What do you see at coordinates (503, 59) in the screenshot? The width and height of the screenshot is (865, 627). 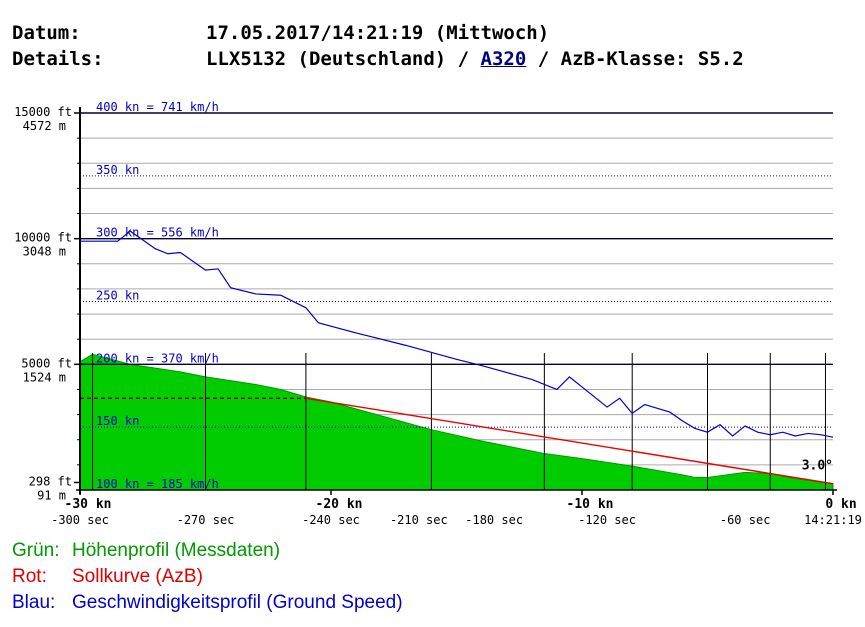 I see `aircraft-type-link: A320` at bounding box center [503, 59].